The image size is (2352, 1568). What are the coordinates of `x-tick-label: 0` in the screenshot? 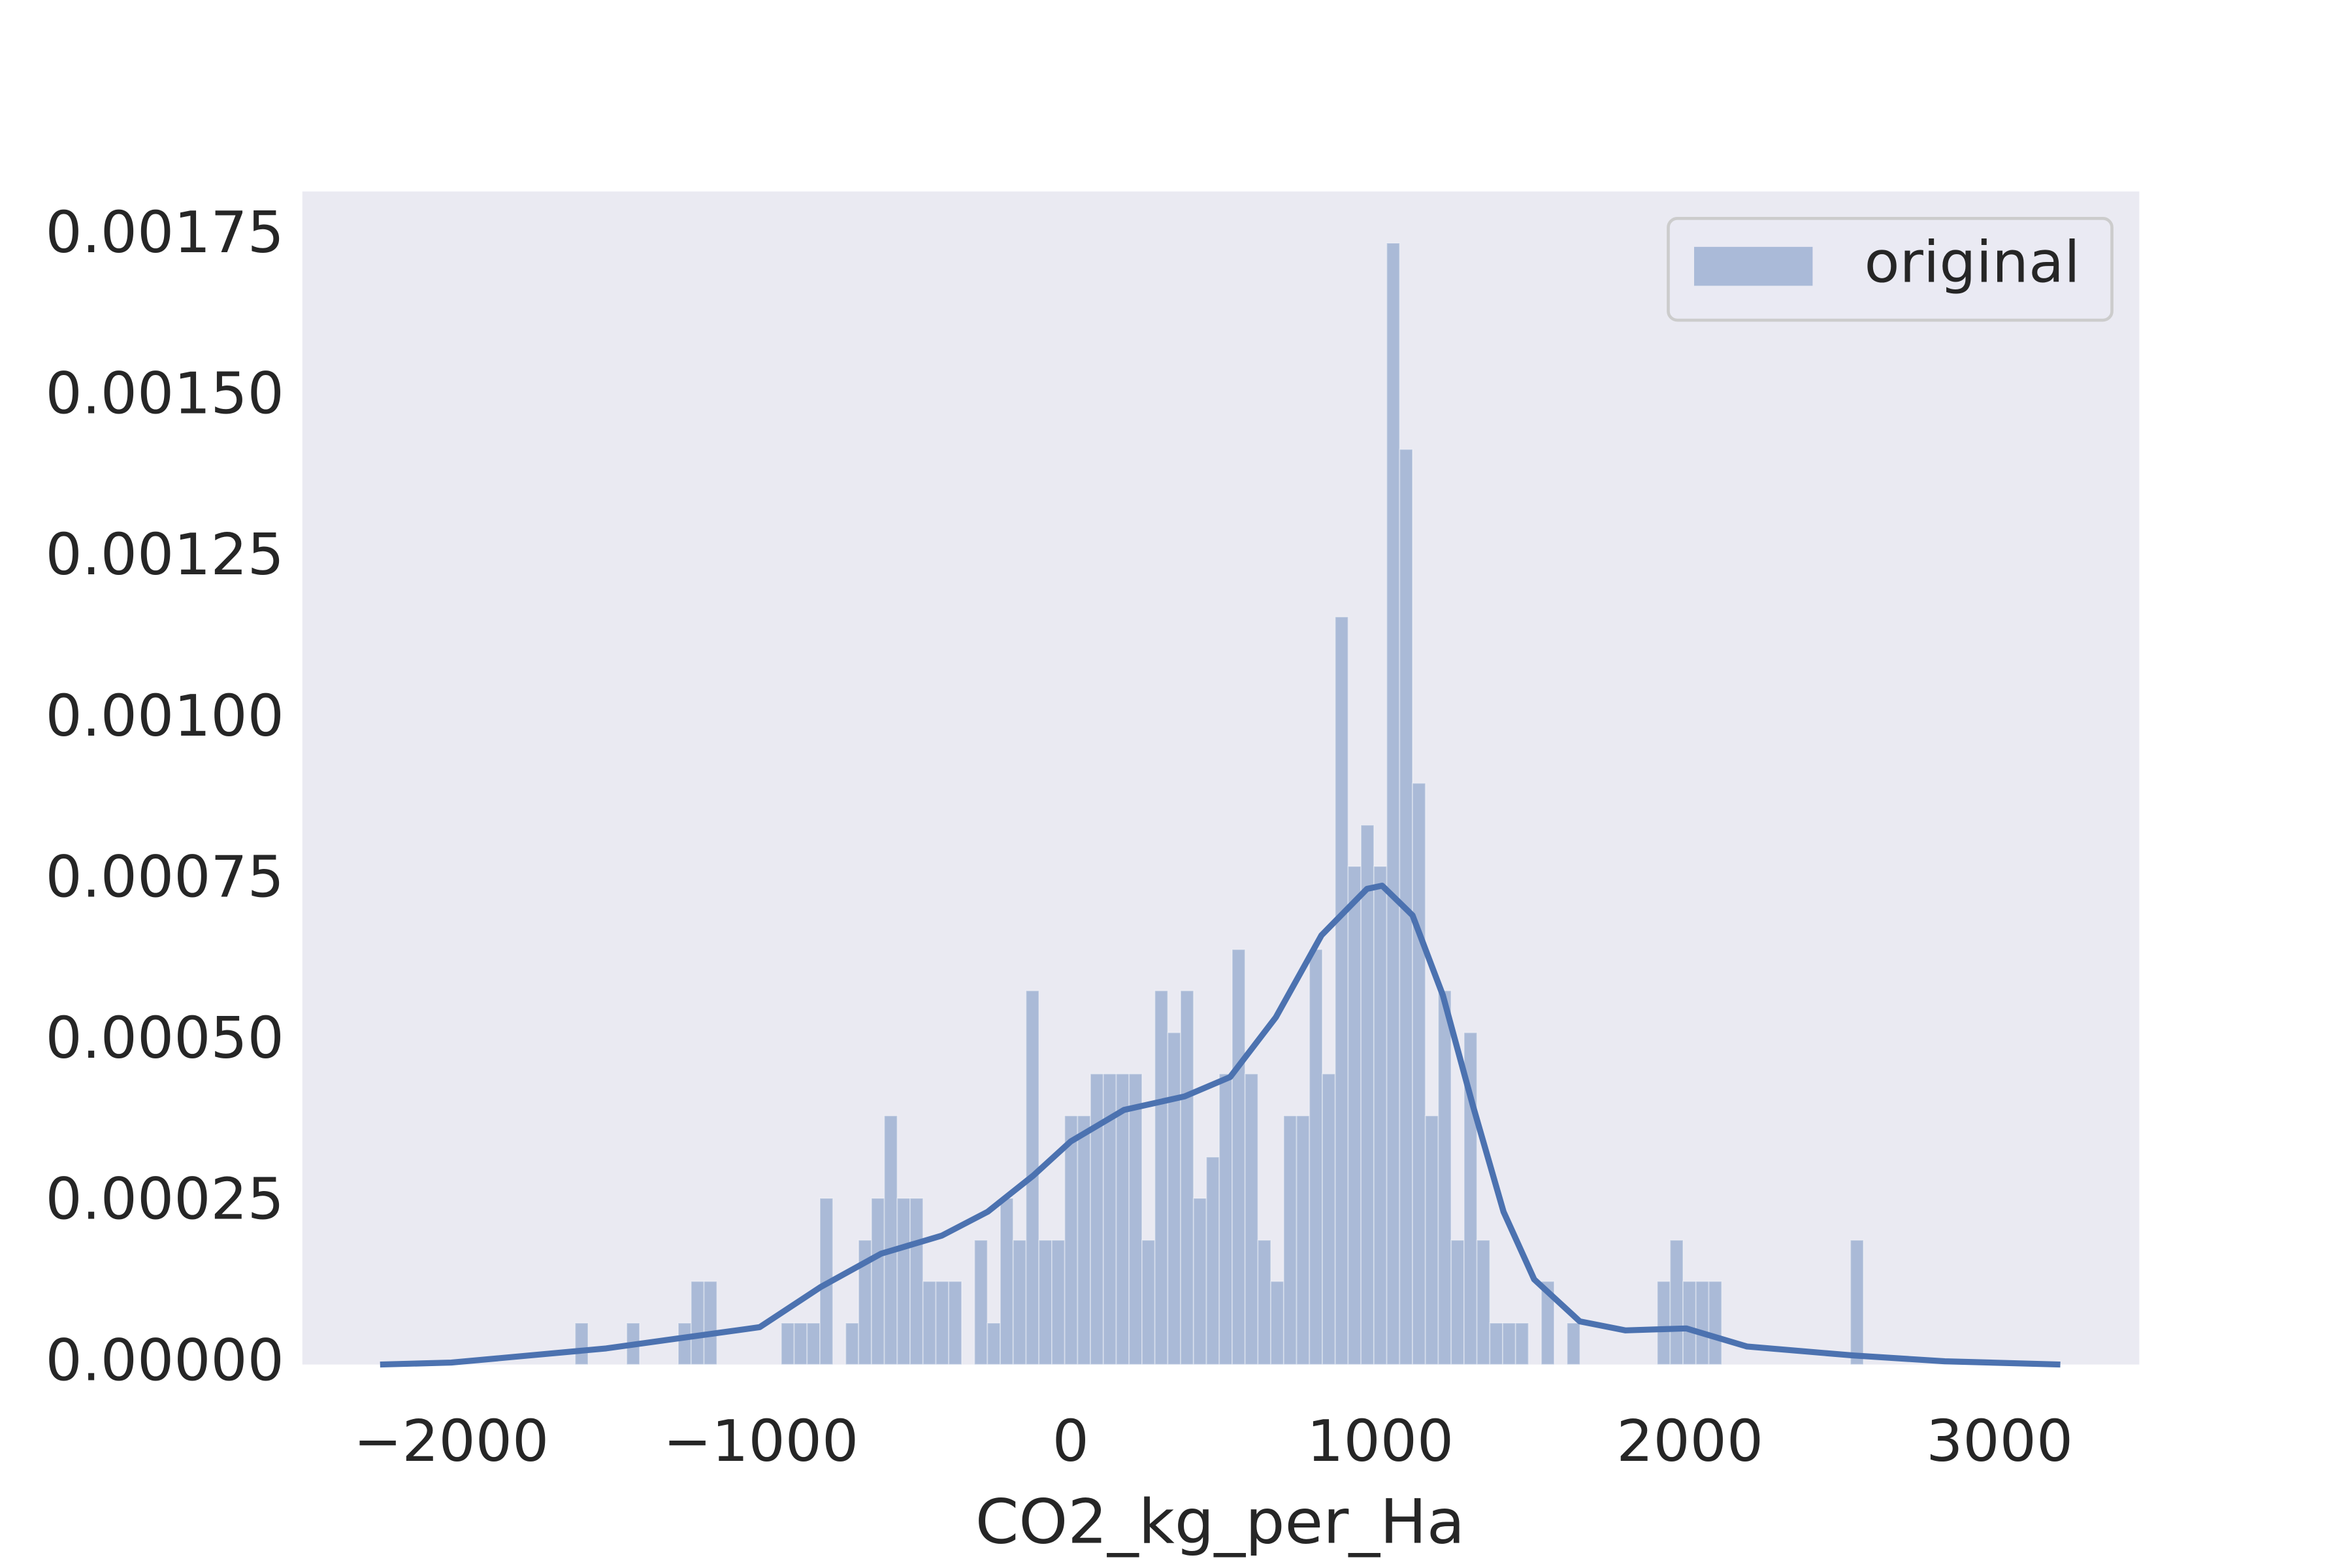 It's located at (1071, 1442).